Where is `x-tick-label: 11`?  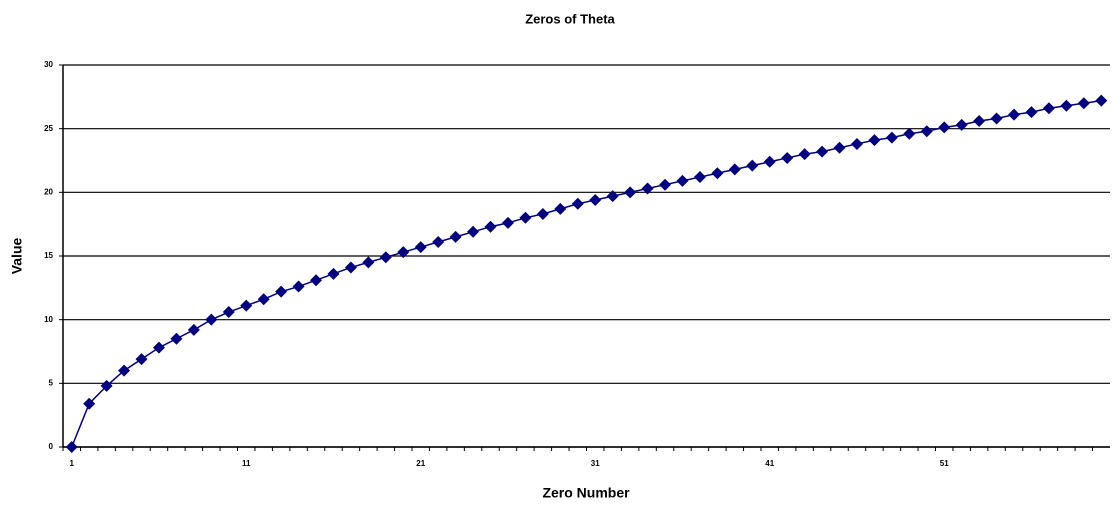 x-tick-label: 11 is located at coordinates (246, 463).